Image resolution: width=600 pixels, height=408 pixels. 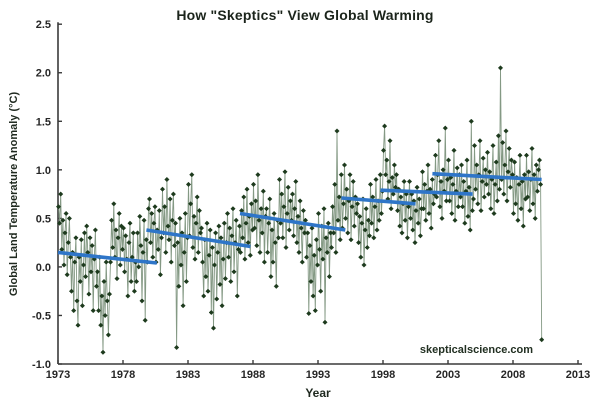 What do you see at coordinates (47, 195) in the screenshot?
I see `y-axis-ticks: 2.5 2.0 1.5 1.0 0.5 0.0 -0.5 -1.0` at bounding box center [47, 195].